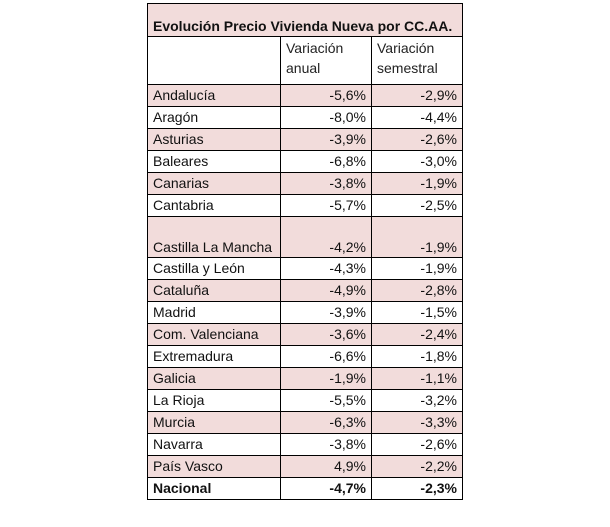  What do you see at coordinates (417, 488) in the screenshot?
I see `semestral-cell: -2,3%` at bounding box center [417, 488].